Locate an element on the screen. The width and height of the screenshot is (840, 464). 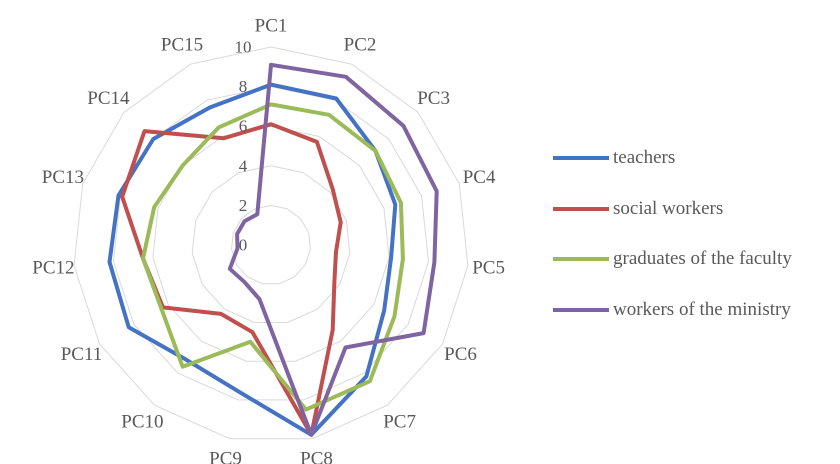
axis-label: PC1 is located at coordinates (271, 26).